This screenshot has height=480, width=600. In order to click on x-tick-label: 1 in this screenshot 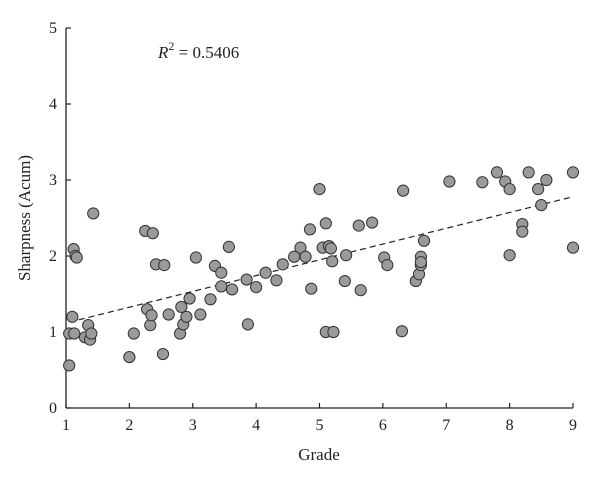, I will do `click(66, 425)`.